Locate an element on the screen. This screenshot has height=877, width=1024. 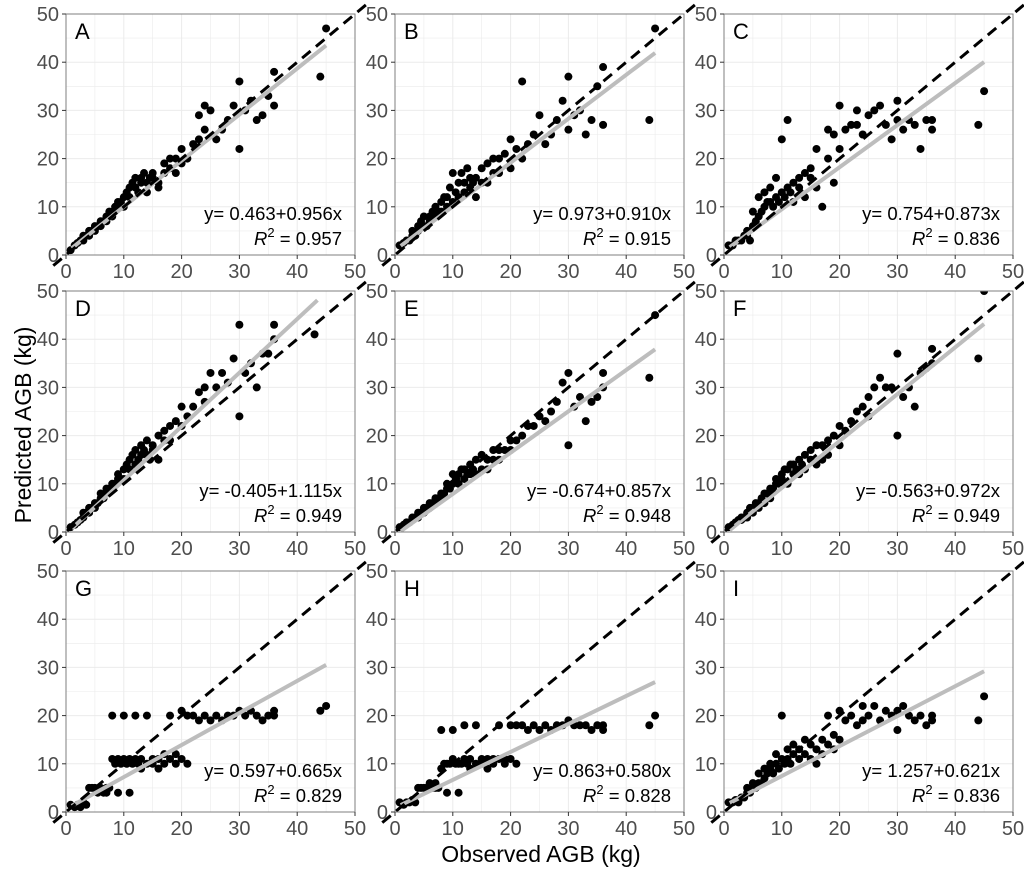
r-squared-label: R2 = 0.949 is located at coordinates (956, 514).